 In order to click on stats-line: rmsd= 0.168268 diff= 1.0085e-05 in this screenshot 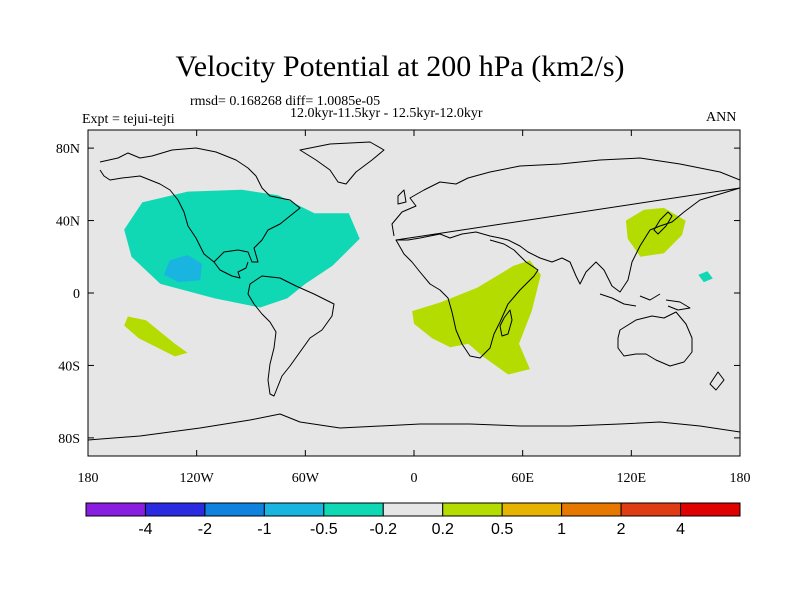, I will do `click(285, 101)`.